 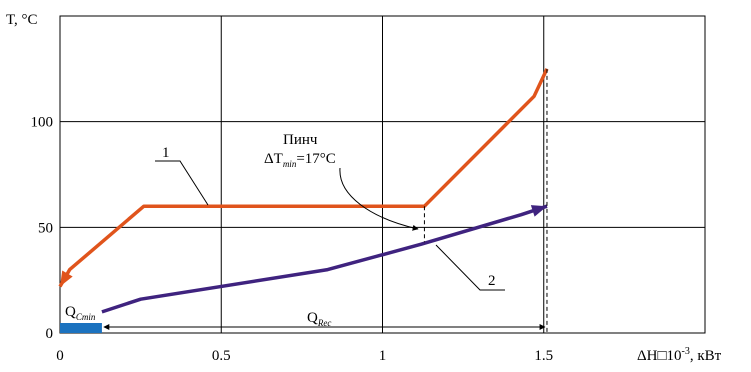 What do you see at coordinates (470, 267) in the screenshot?
I see `curve-2-leader` at bounding box center [470, 267].